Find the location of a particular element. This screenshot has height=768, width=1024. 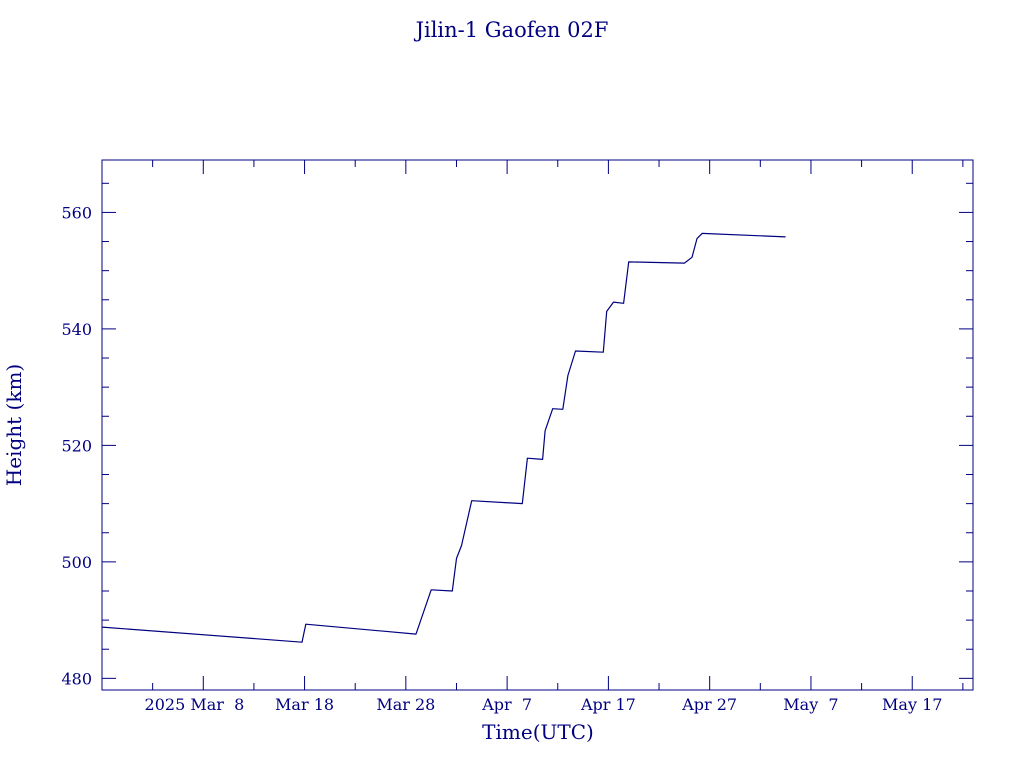

y-tick-label: 540 is located at coordinates (76, 329).